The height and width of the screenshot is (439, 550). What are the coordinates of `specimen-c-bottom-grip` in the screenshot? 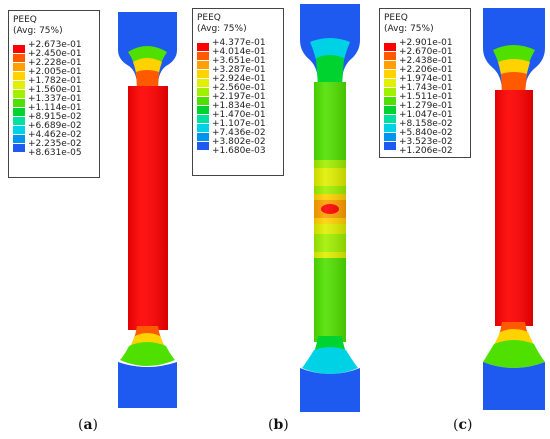 It's located at (514, 386).